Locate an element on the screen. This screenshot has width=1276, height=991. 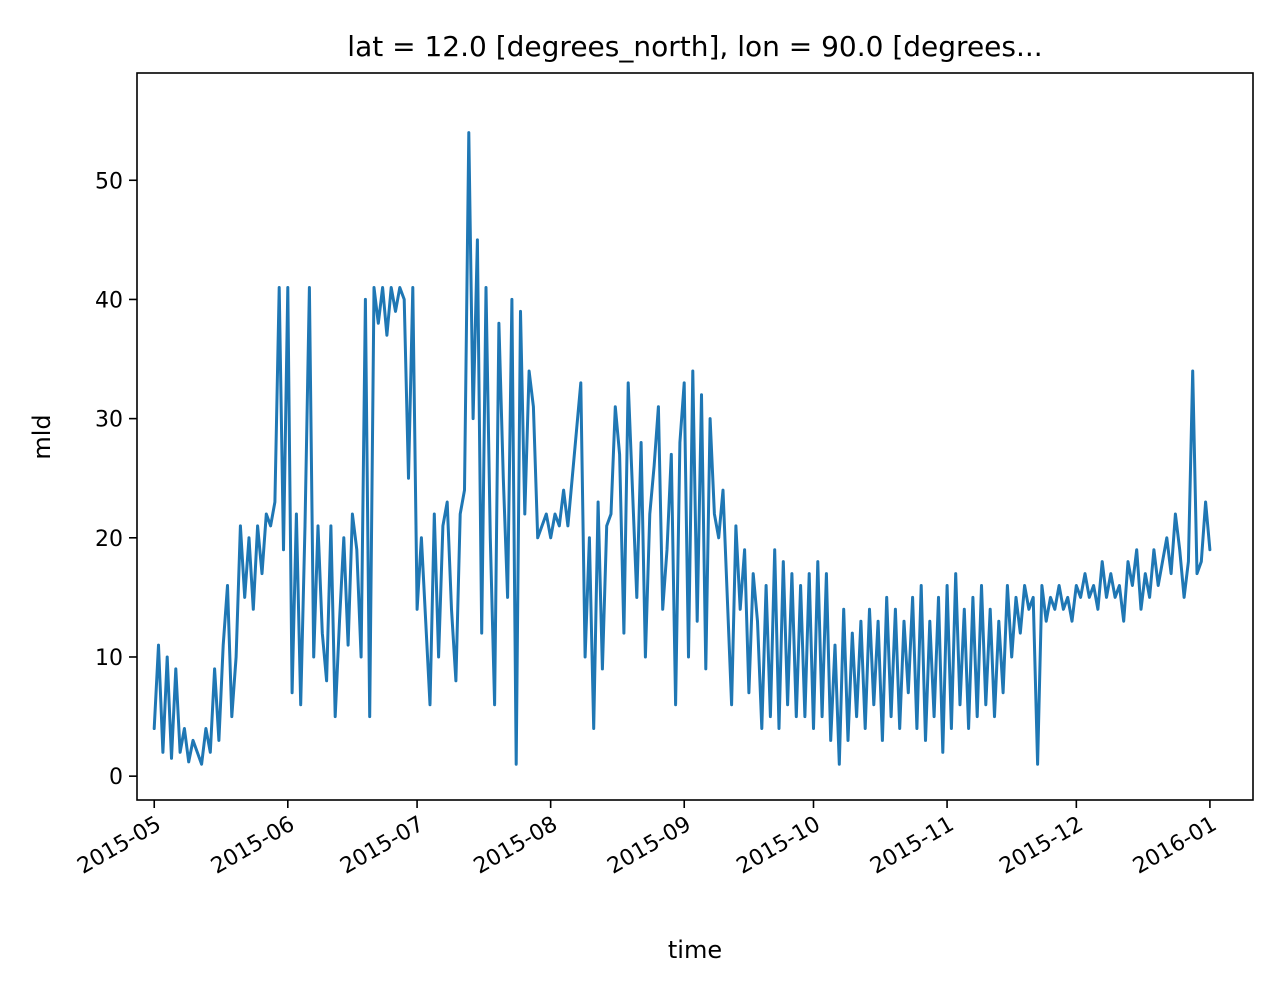
y-tick-label: 30 is located at coordinates (109, 420).